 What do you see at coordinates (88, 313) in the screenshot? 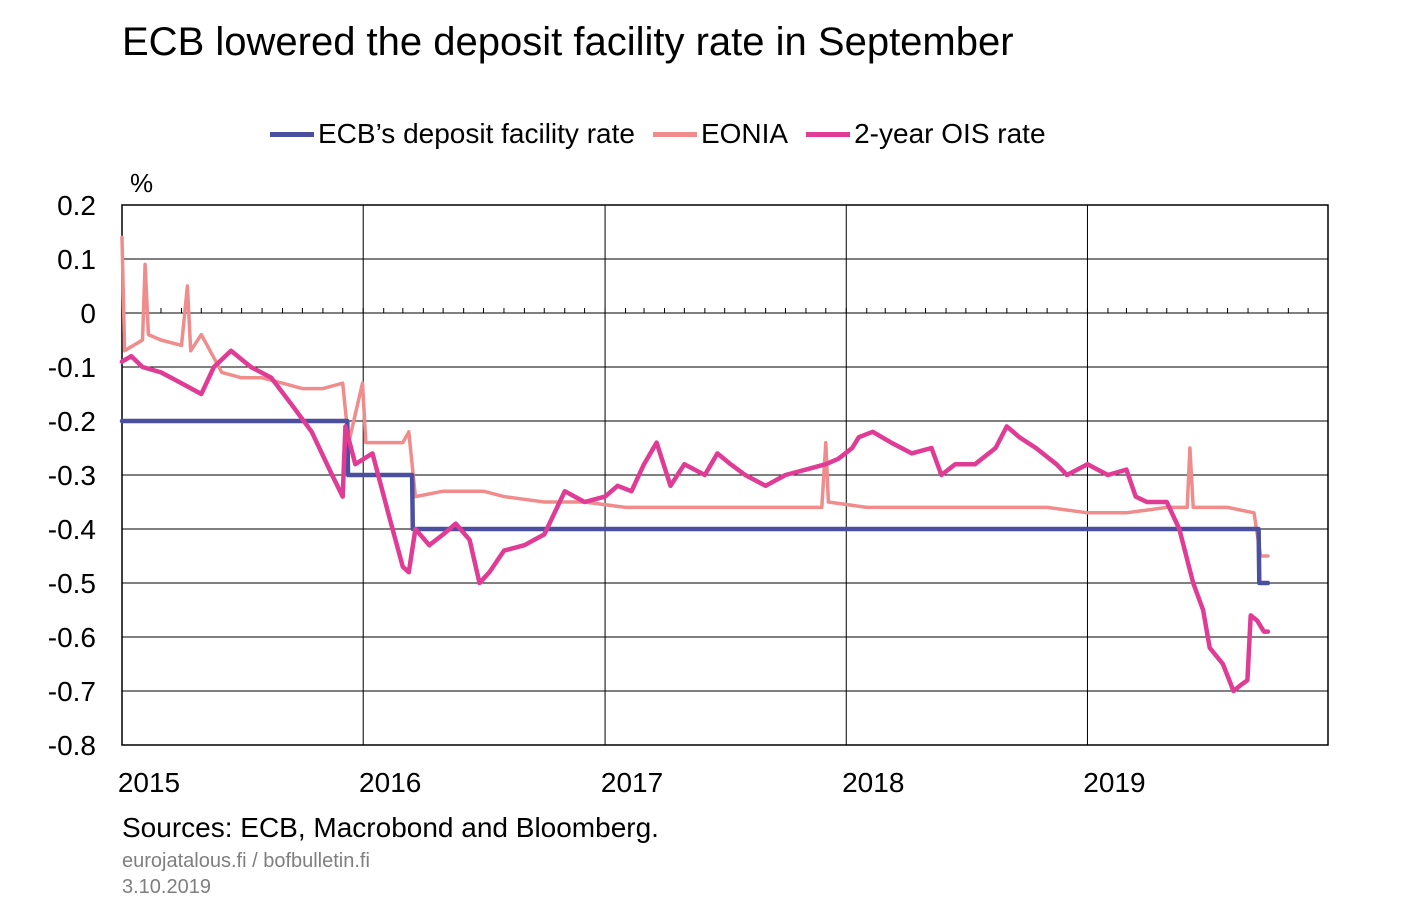
I see `y-tick-label: 0` at bounding box center [88, 313].